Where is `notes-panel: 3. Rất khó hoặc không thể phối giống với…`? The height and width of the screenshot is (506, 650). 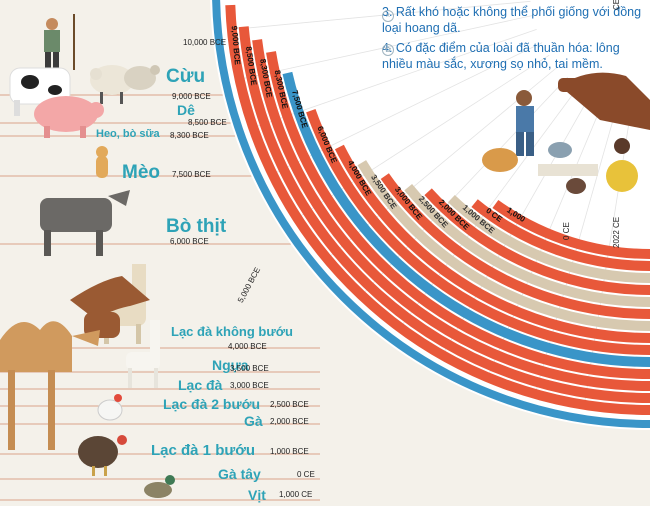
notes-panel: 3. Rất khó hoặc không thể phối giống với… is located at coordinates (512, 40).